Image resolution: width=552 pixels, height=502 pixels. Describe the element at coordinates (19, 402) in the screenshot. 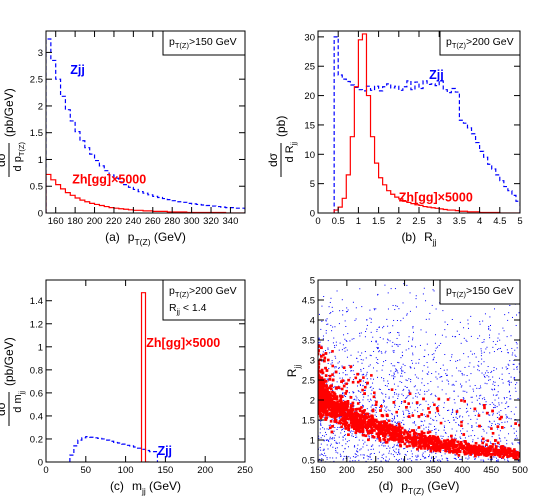

I see `y-label-denominator: d mjj` at that location.